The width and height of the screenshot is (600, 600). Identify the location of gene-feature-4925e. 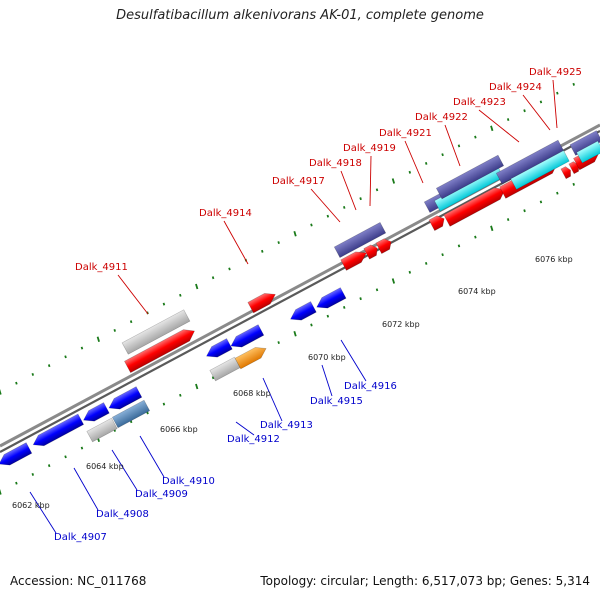
(588, 152).